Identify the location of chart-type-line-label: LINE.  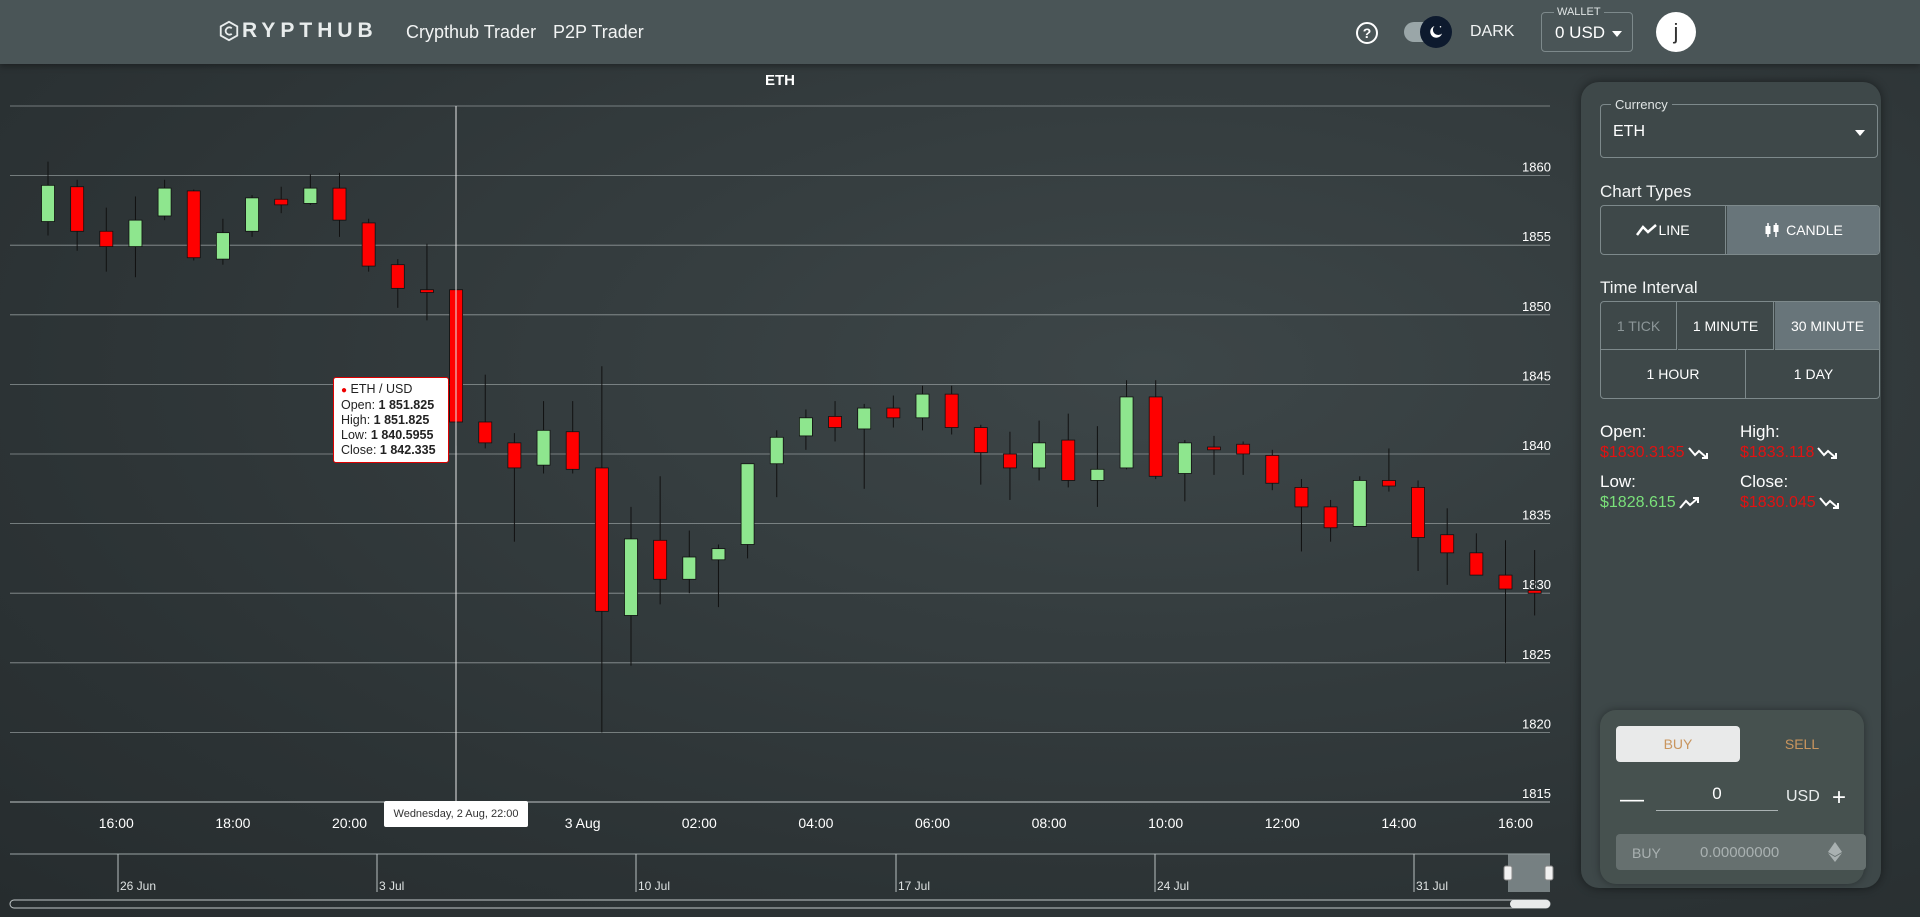
(1674, 230).